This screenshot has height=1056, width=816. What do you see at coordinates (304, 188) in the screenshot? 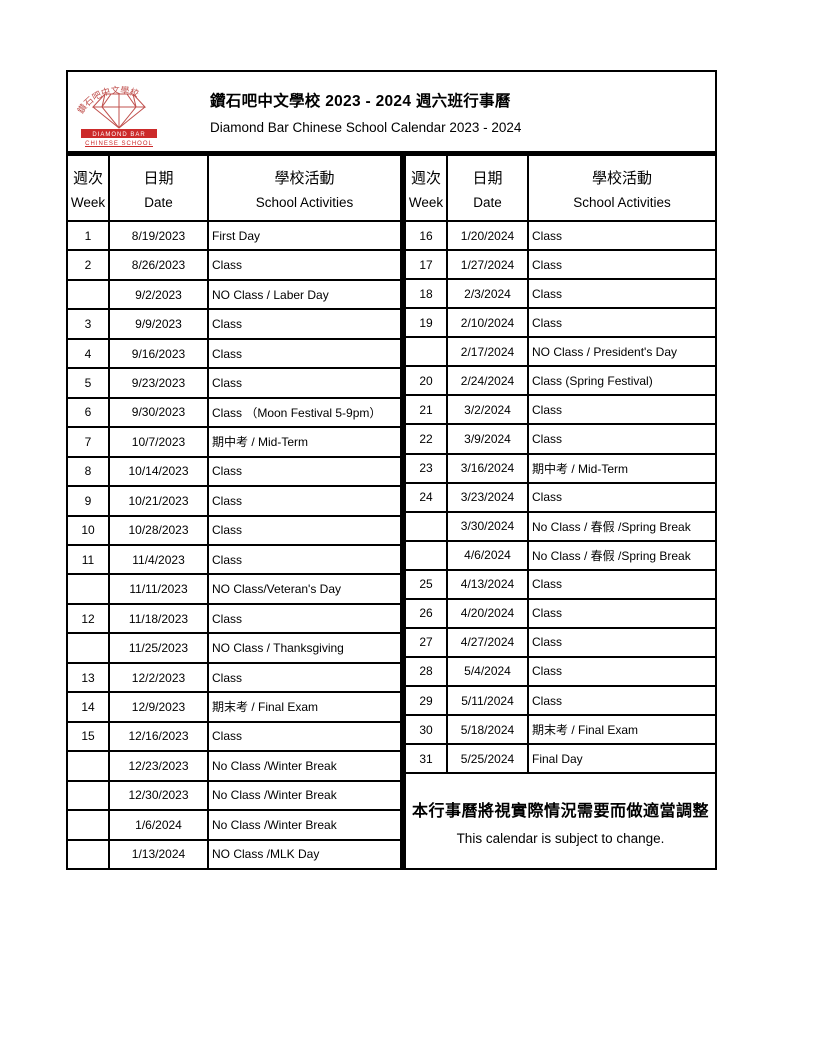
I see `col-header-activities: 學校活動 School Activities` at bounding box center [304, 188].